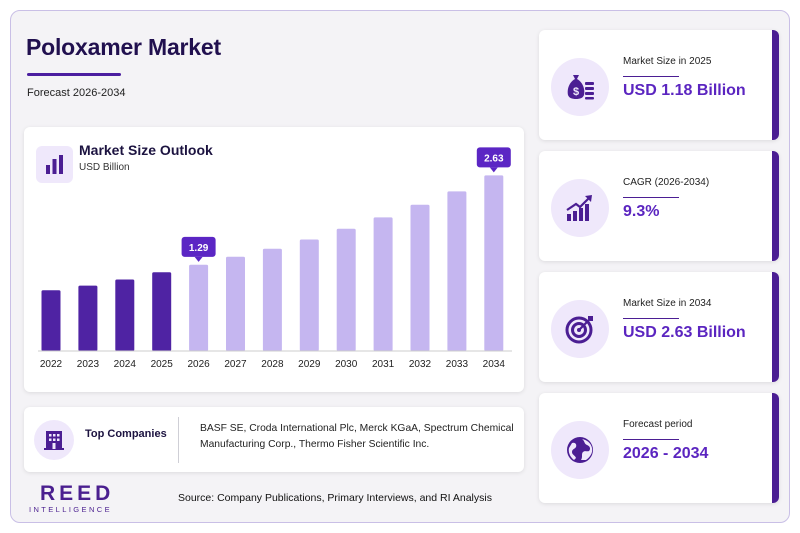 Image resolution: width=800 pixels, height=533 pixels. Describe the element at coordinates (420, 277) in the screenshot. I see `bar-2032` at that location.